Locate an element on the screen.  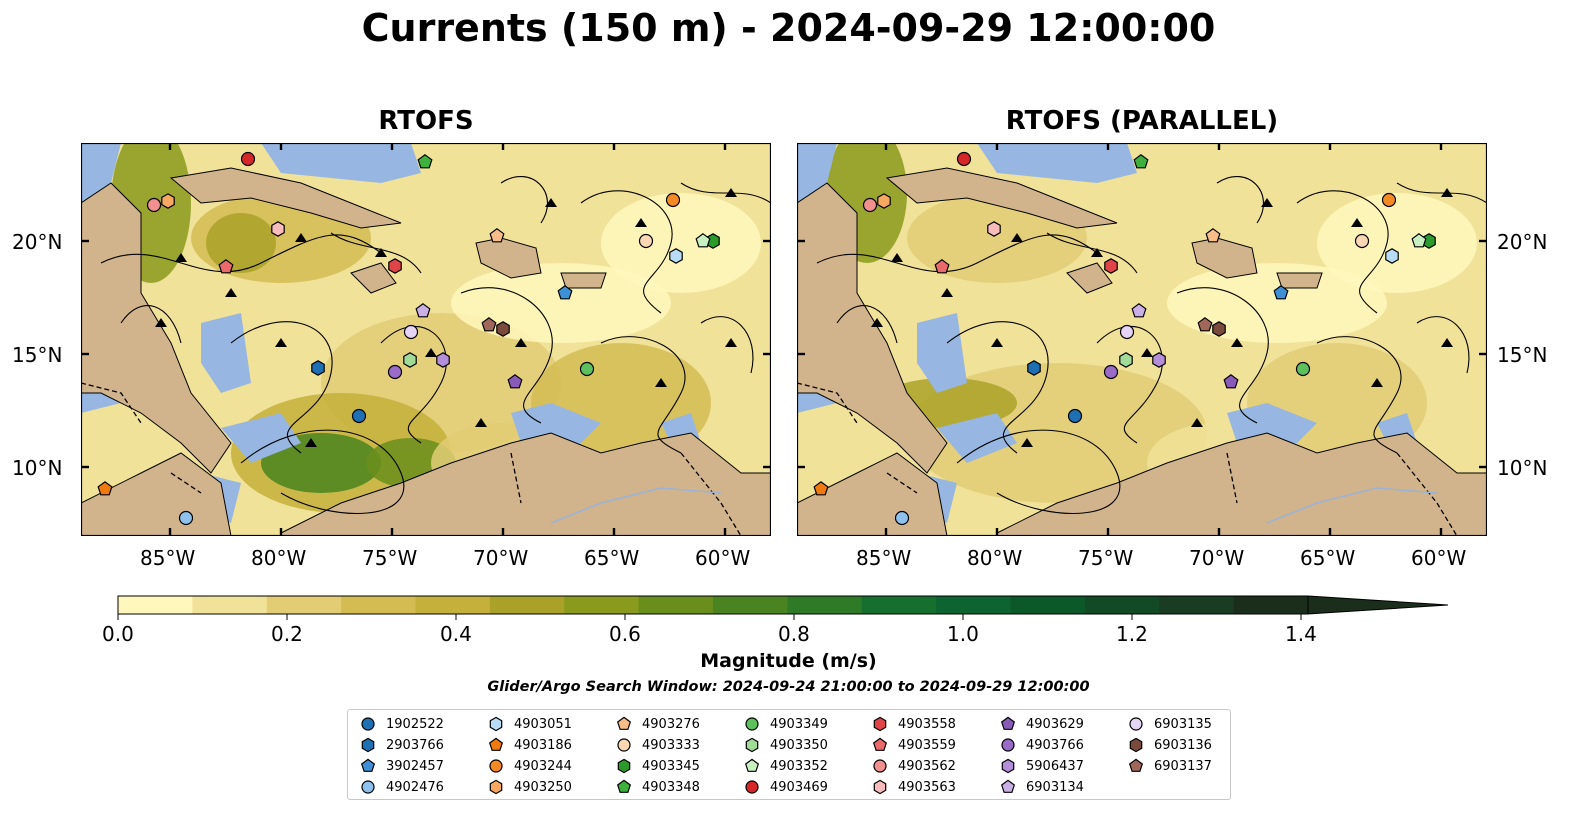
legend-item: 4903276 is located at coordinates (658, 724).